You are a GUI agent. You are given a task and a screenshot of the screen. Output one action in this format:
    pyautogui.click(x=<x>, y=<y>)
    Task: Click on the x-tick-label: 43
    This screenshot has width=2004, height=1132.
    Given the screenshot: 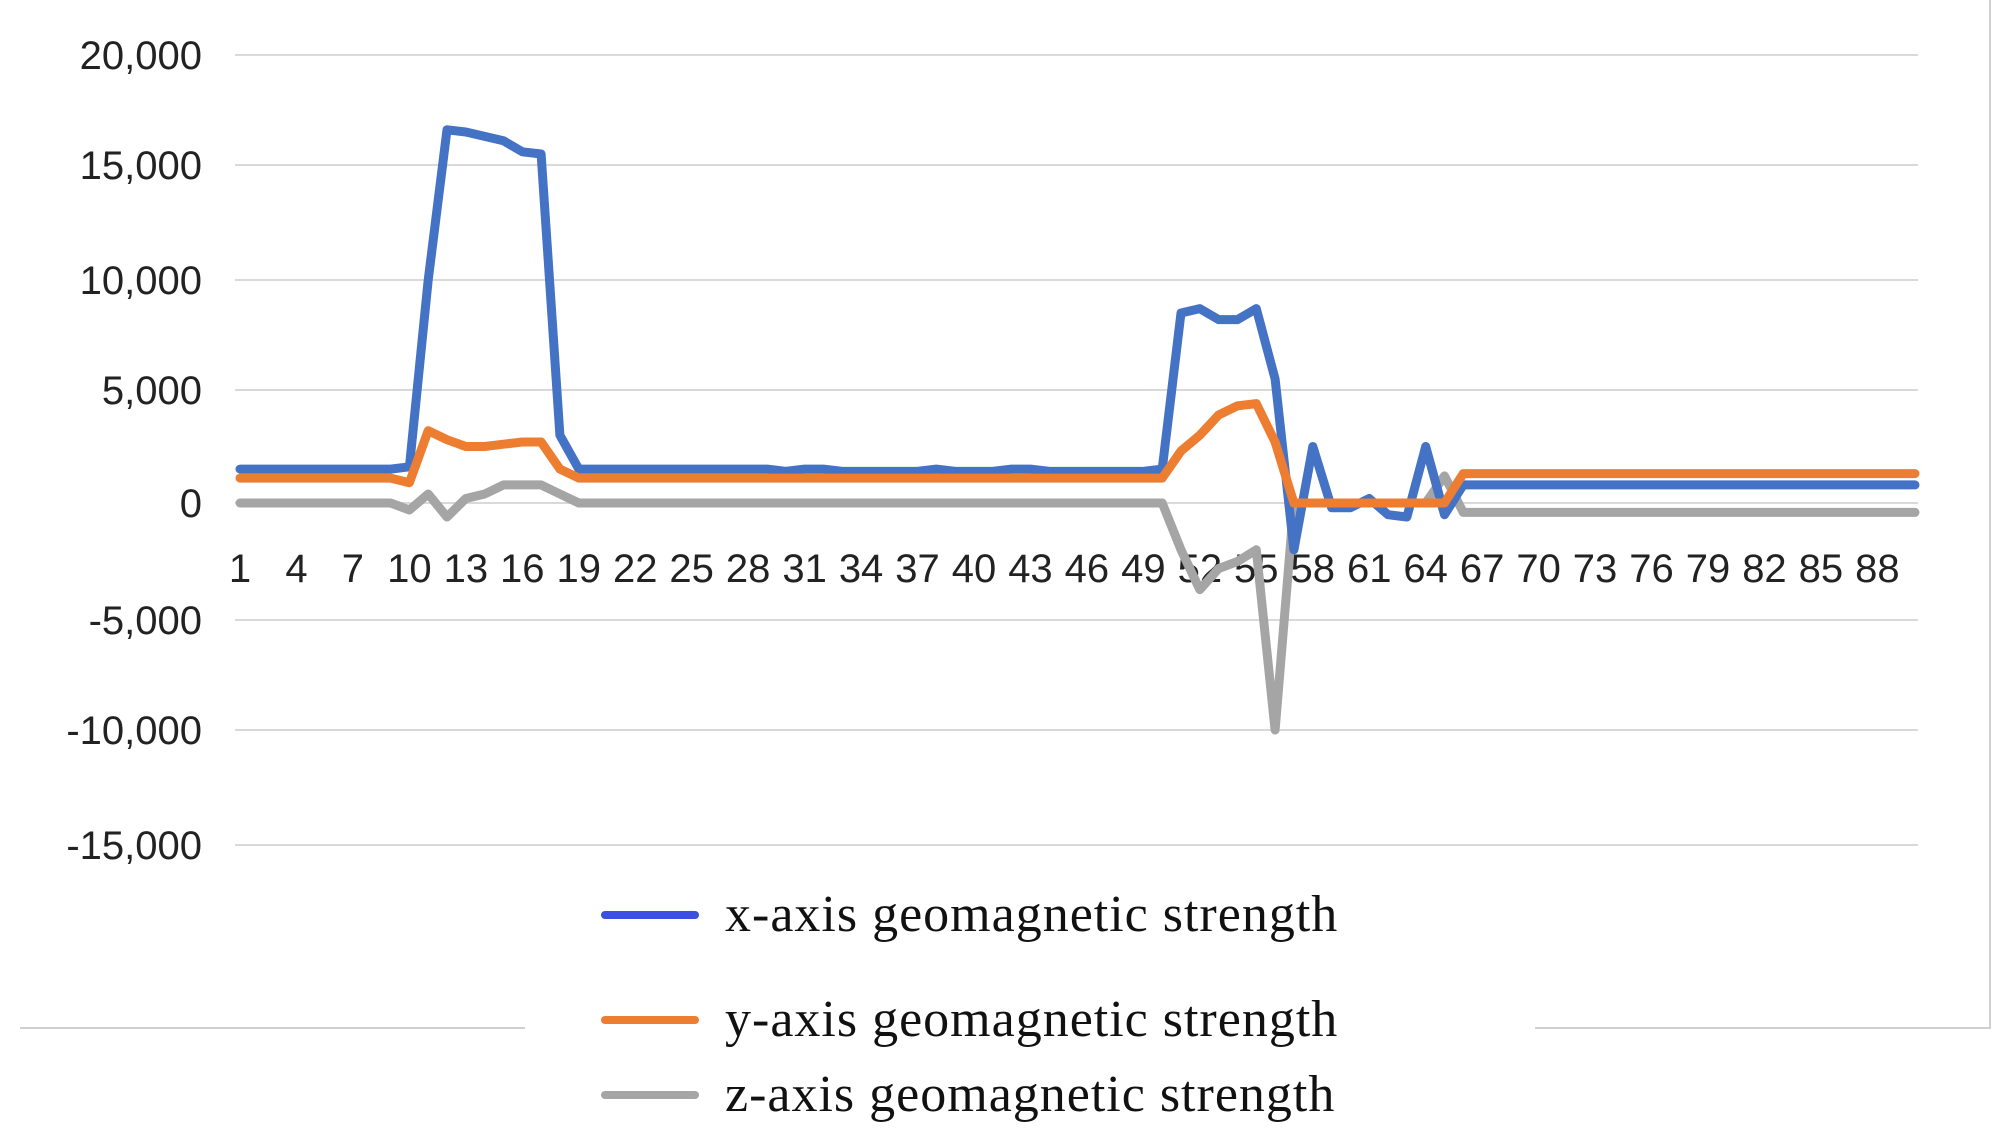 What is the action you would take?
    pyautogui.click(x=1030, y=569)
    